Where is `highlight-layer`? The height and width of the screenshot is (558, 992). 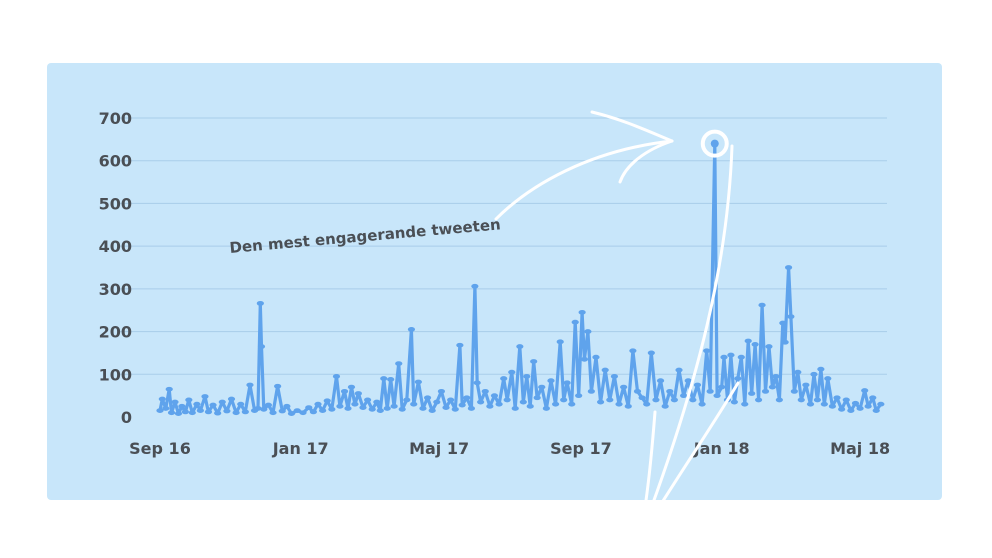 highlight-layer is located at coordinates (714, 143).